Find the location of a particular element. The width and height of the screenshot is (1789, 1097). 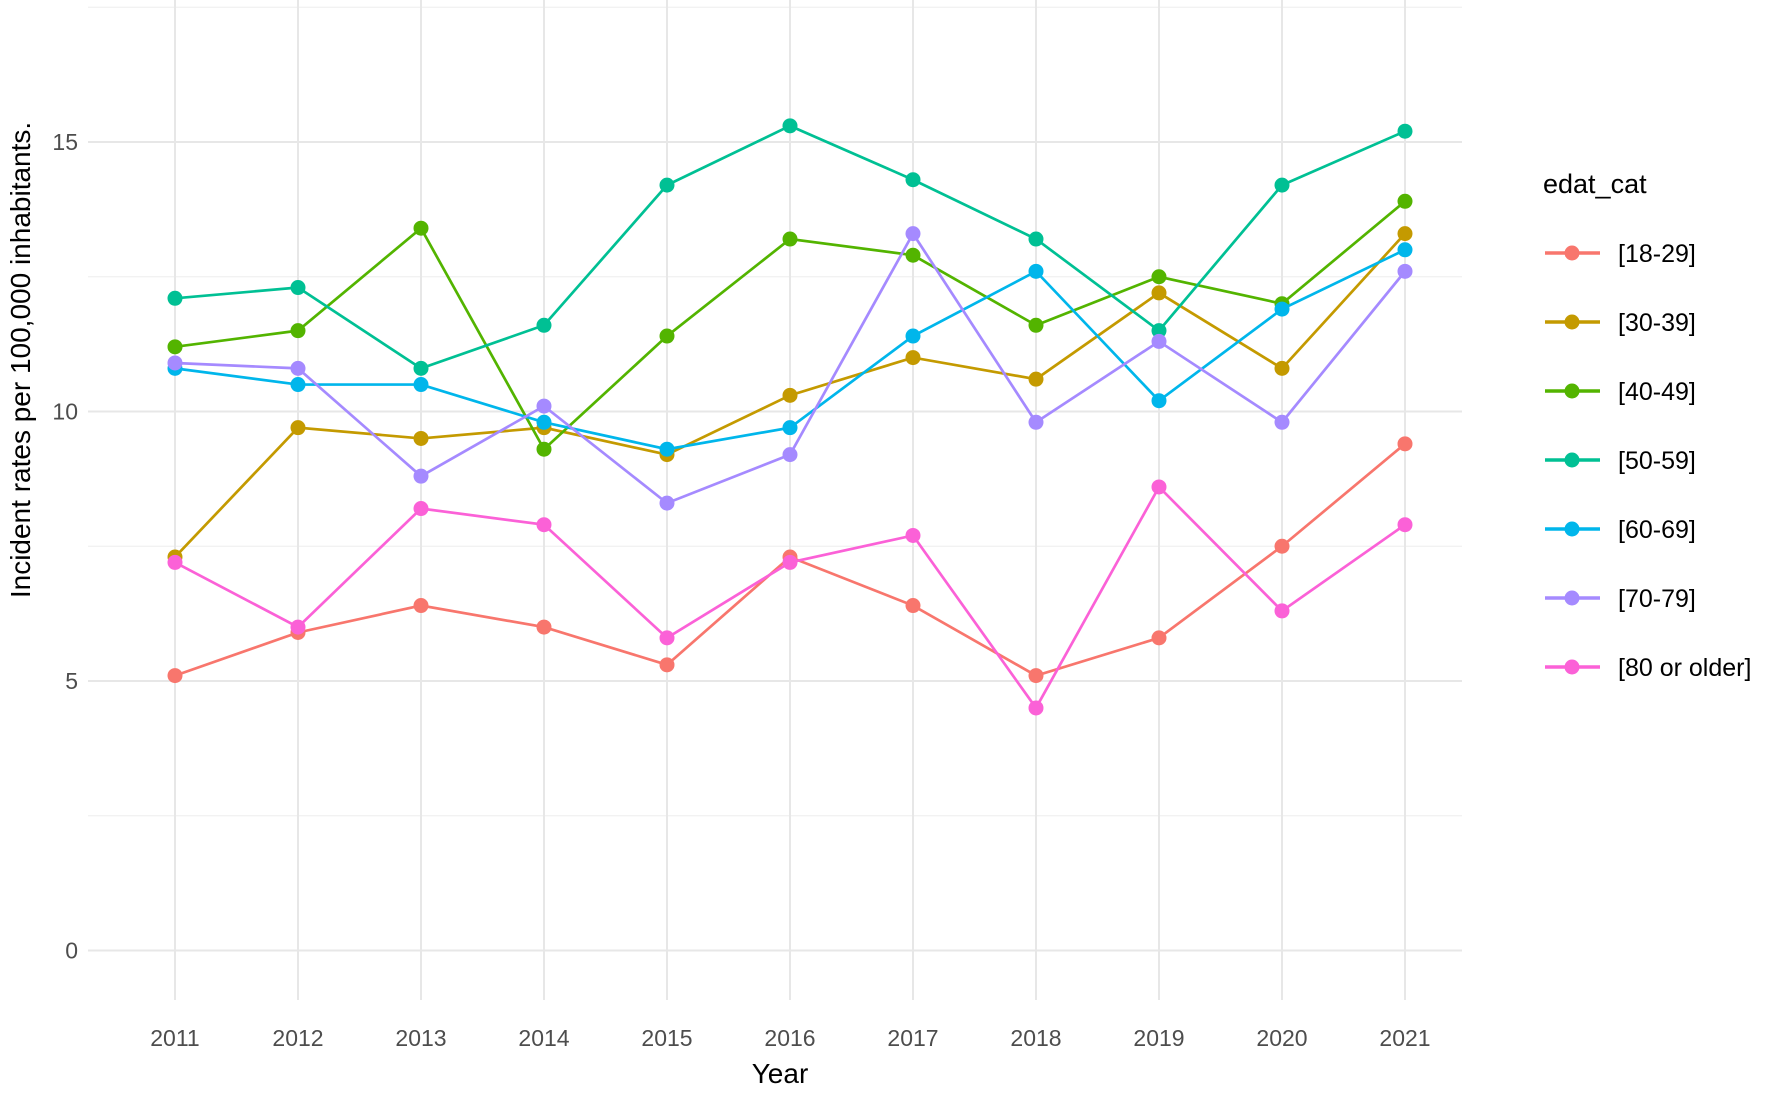

legend-item-label: [18-29] is located at coordinates (1657, 254).